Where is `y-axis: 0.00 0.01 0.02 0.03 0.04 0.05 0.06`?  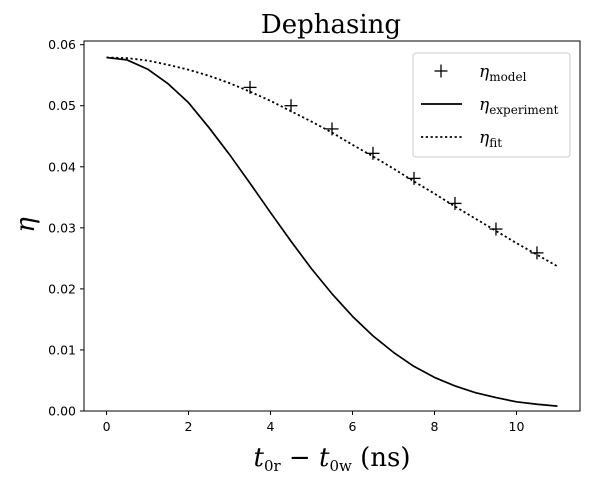 y-axis: 0.00 0.01 0.02 0.03 0.04 0.05 0.06 is located at coordinates (66, 228).